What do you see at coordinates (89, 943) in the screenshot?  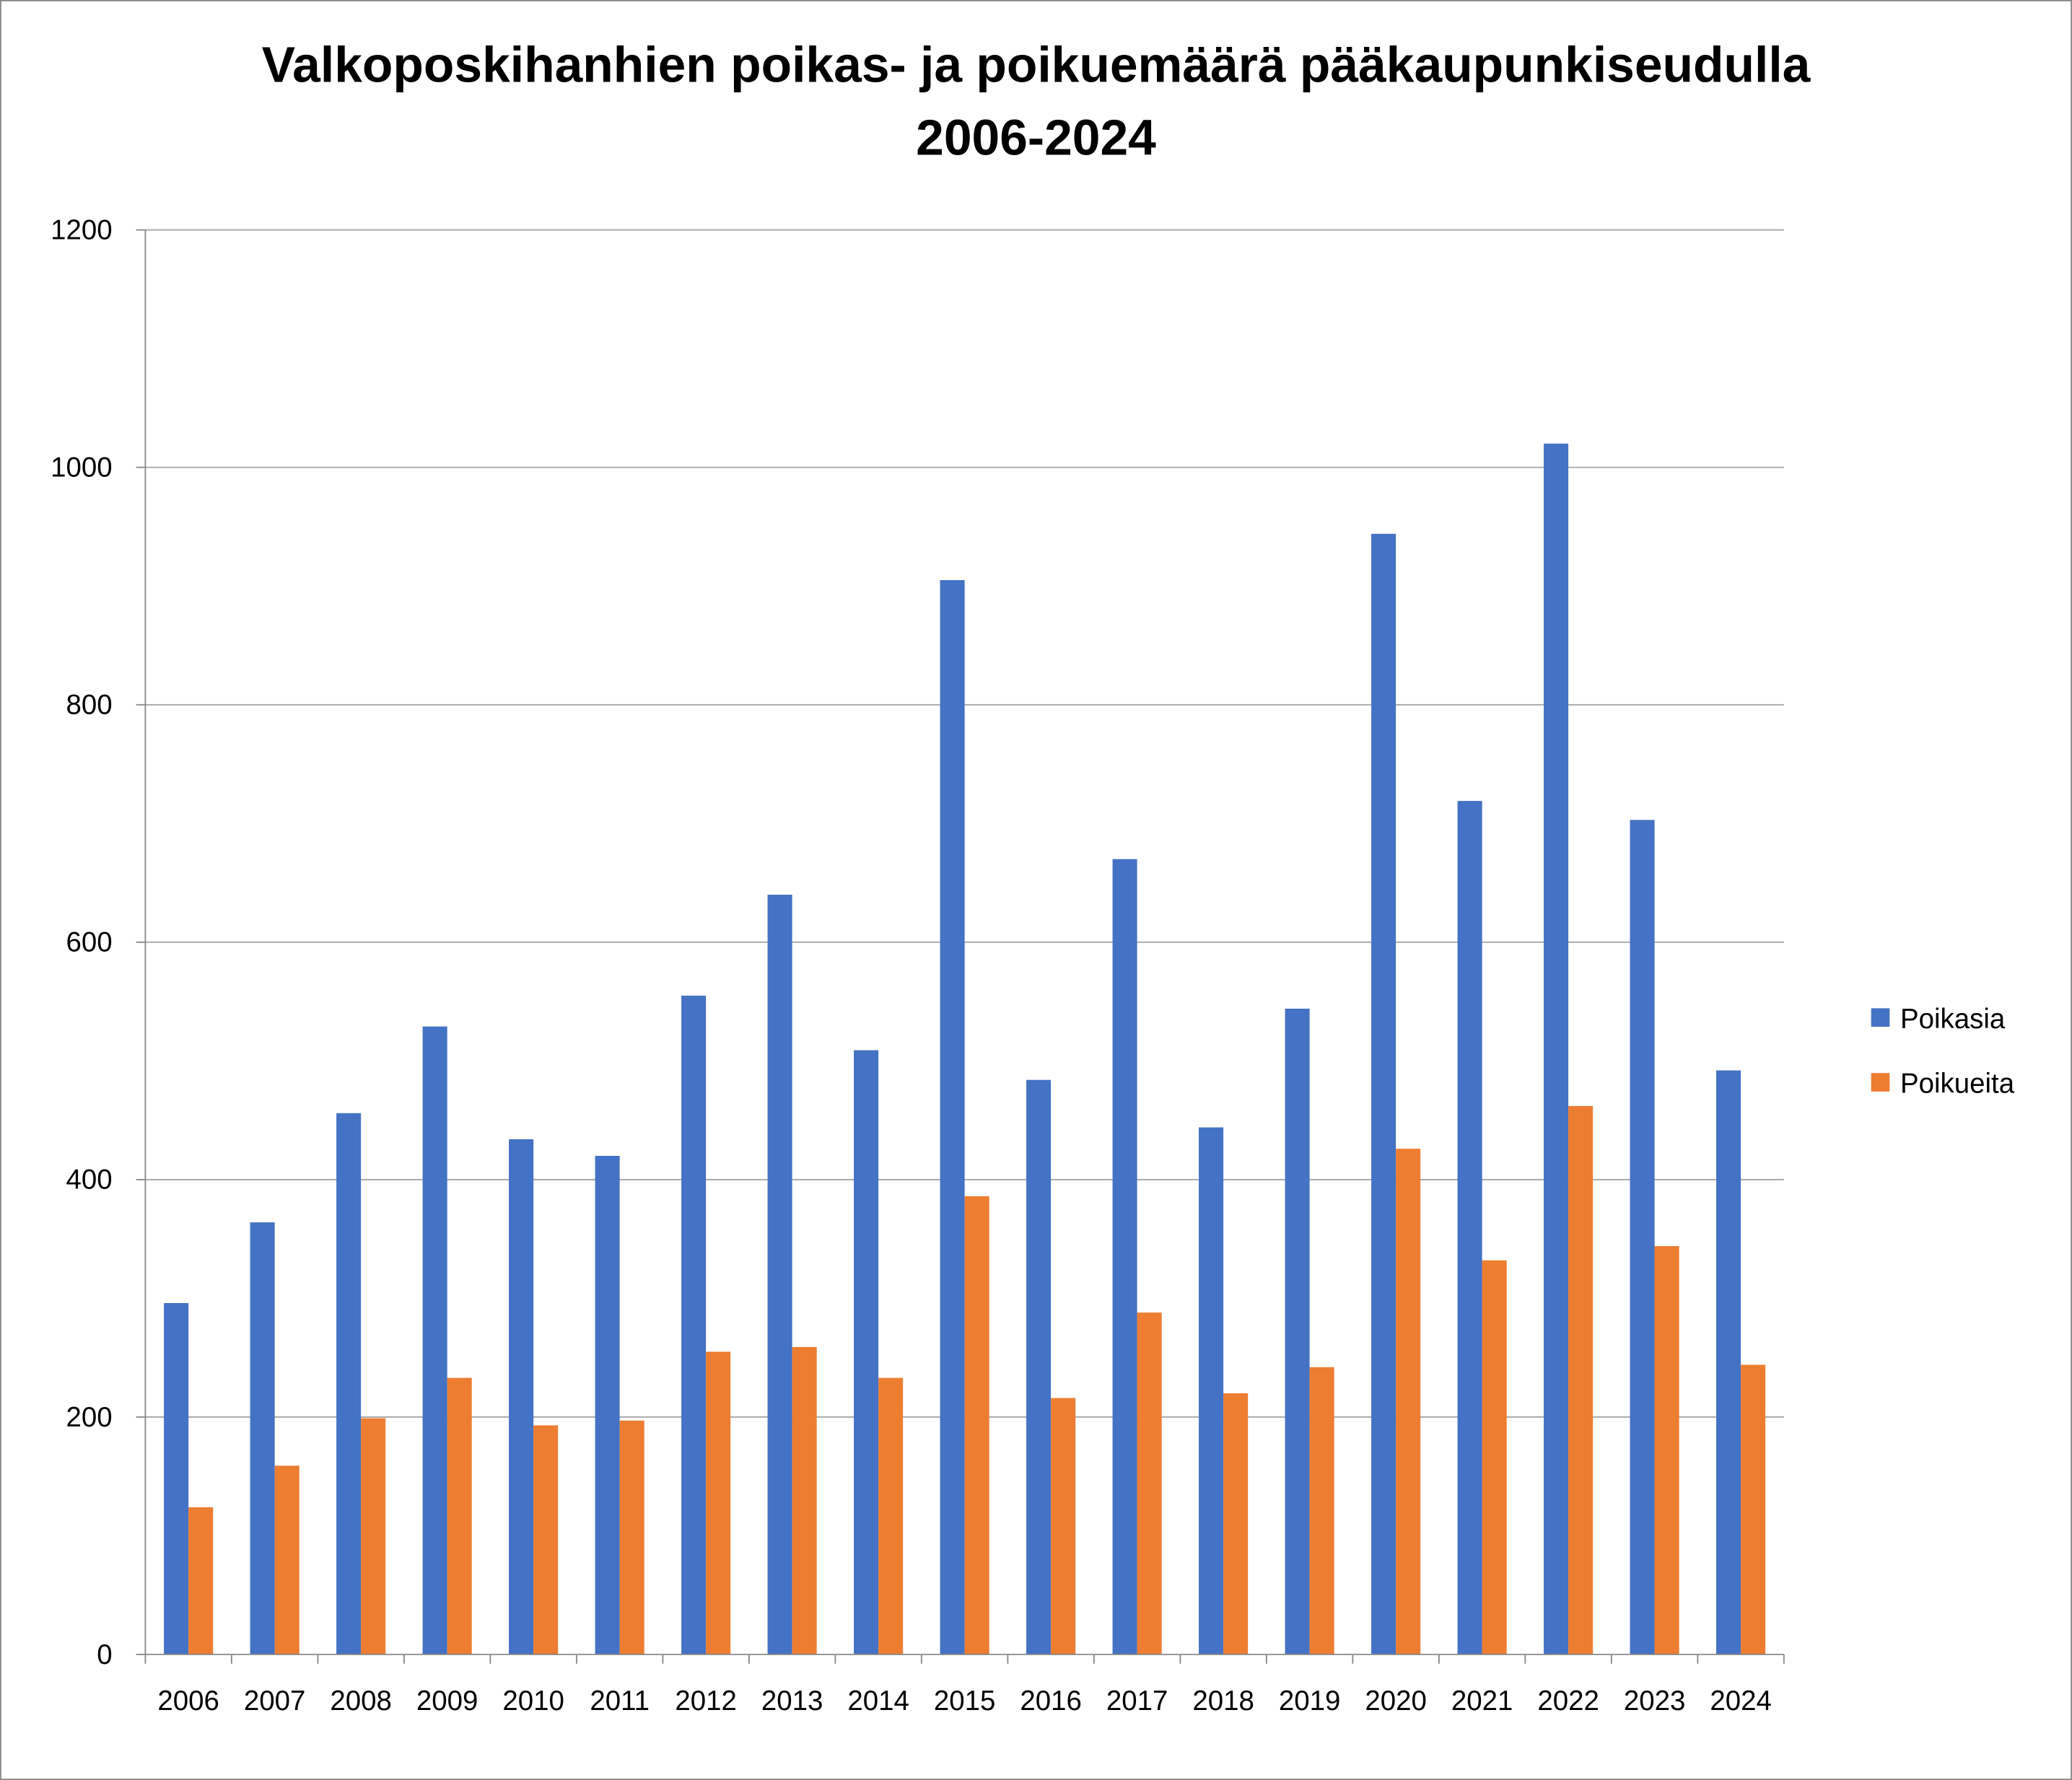 I see `y-tick-label: 600` at bounding box center [89, 943].